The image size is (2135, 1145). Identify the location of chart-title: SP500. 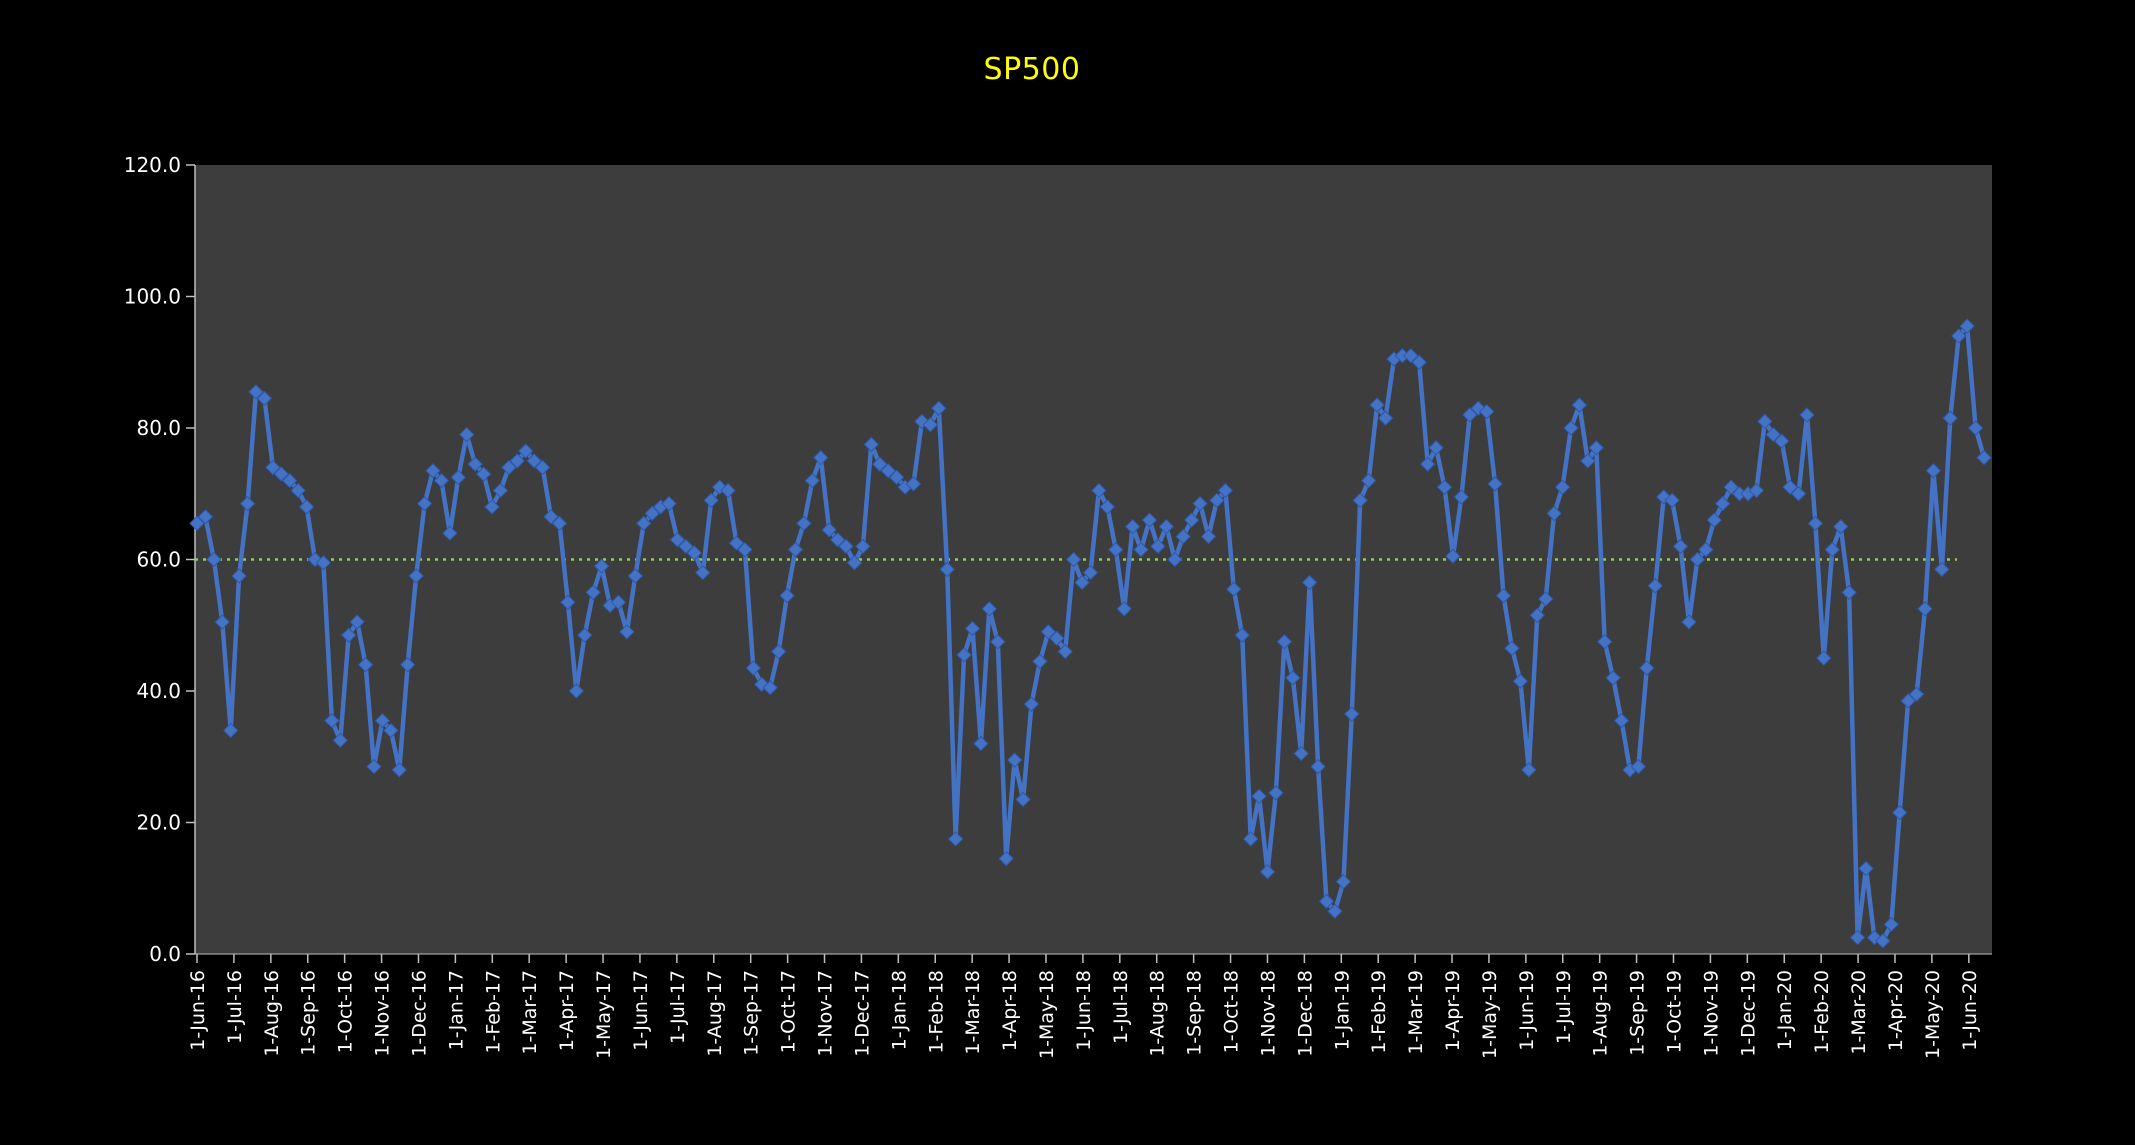
(1032, 69).